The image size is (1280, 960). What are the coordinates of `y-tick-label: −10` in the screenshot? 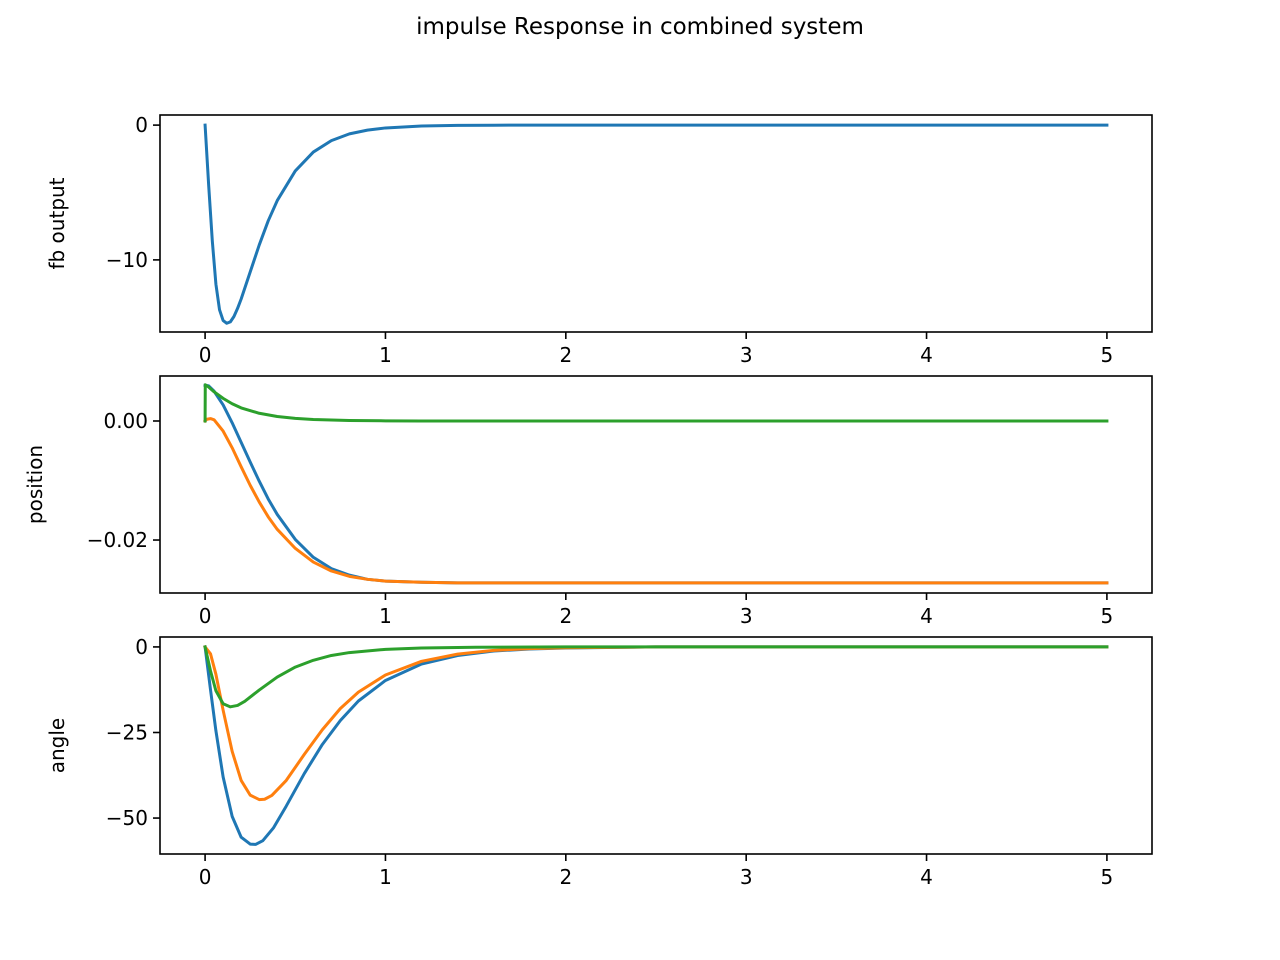 It's located at (127, 260).